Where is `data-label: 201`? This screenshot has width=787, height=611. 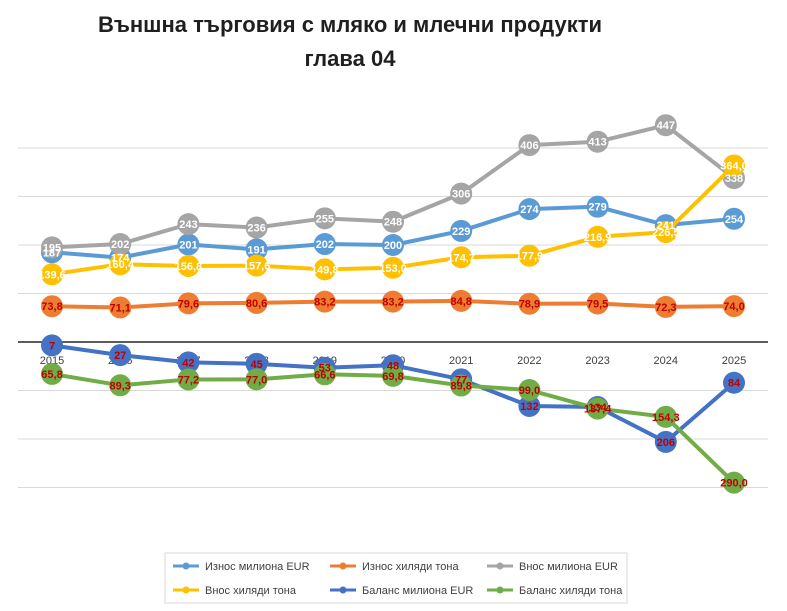 data-label: 201 is located at coordinates (188, 246).